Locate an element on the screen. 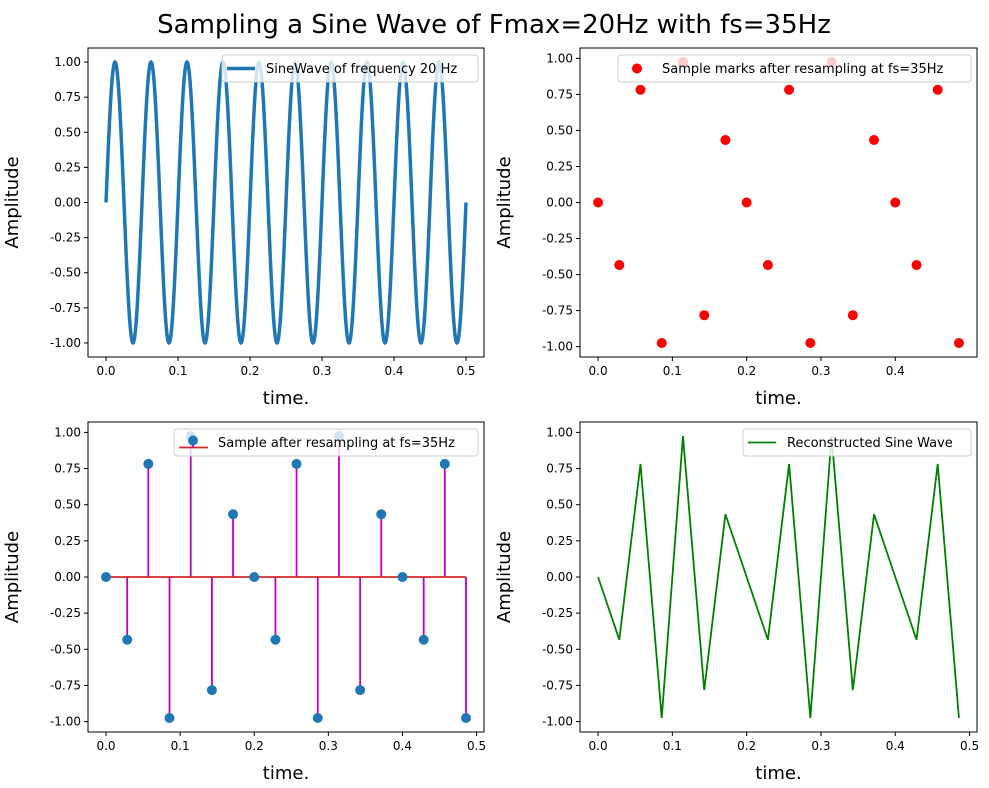 This screenshot has width=989, height=788. legend: Sample marks after resampling at fs=35Hz is located at coordinates (794, 68).